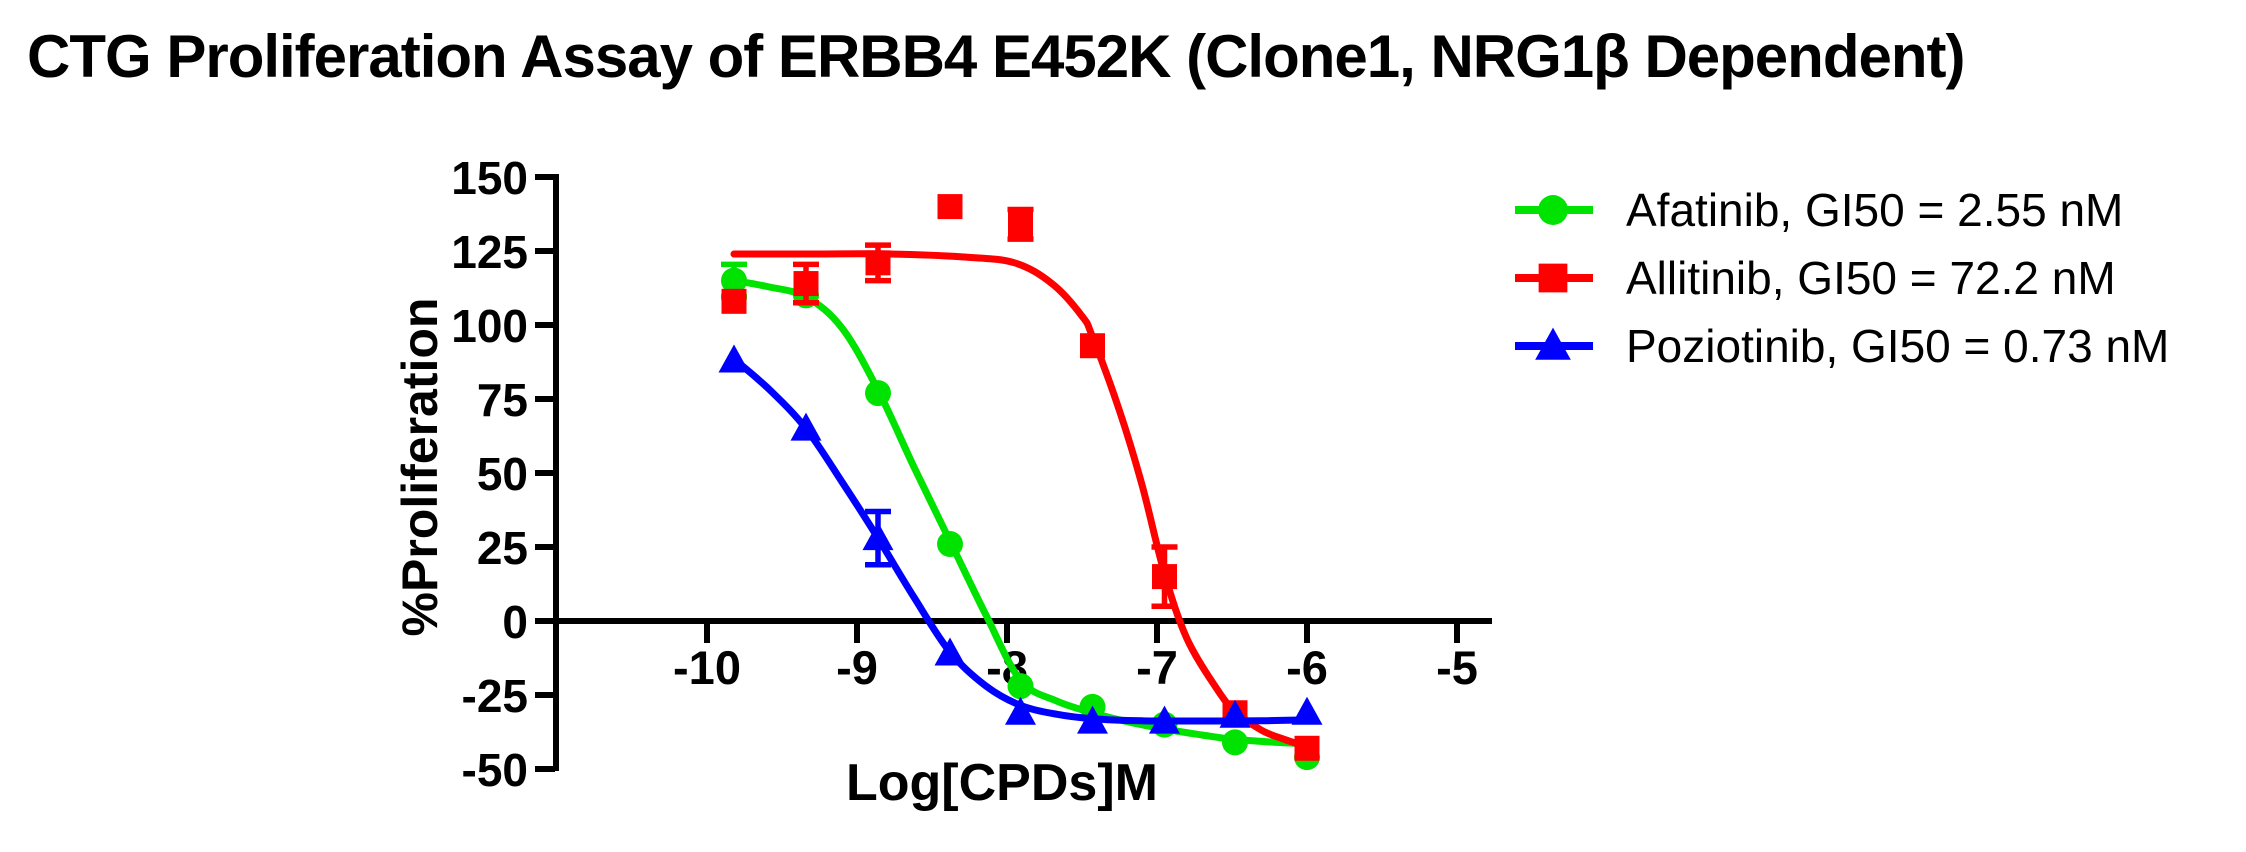  I want to click on y-axis-tick-label: 75, so click(502, 400).